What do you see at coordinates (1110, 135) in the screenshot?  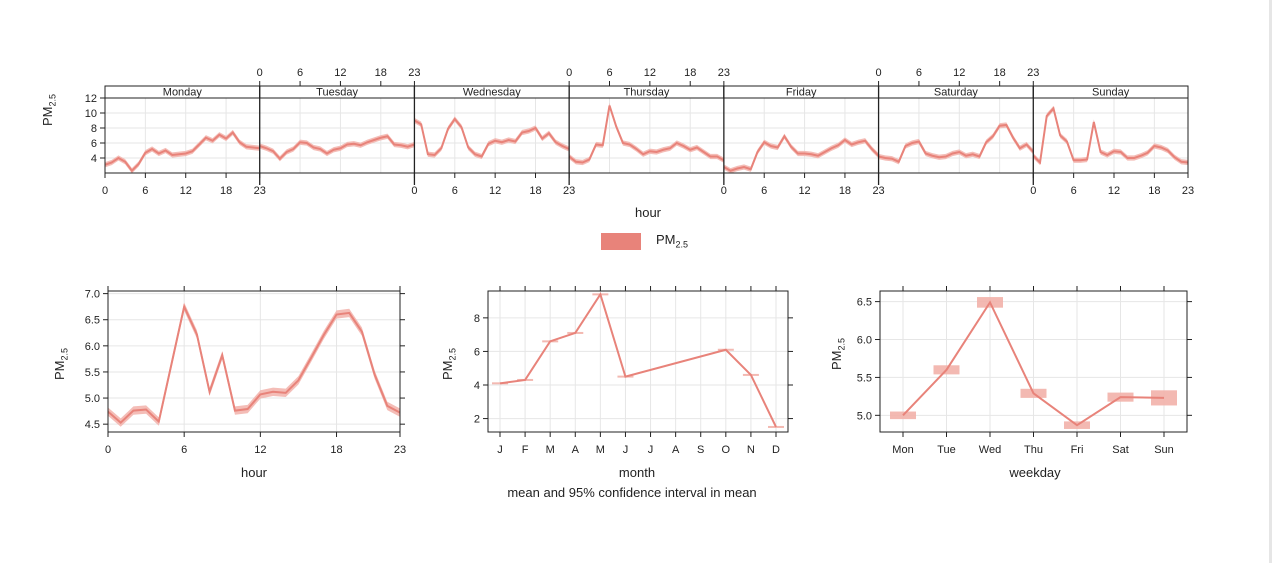 I see `band-sunday` at bounding box center [1110, 135].